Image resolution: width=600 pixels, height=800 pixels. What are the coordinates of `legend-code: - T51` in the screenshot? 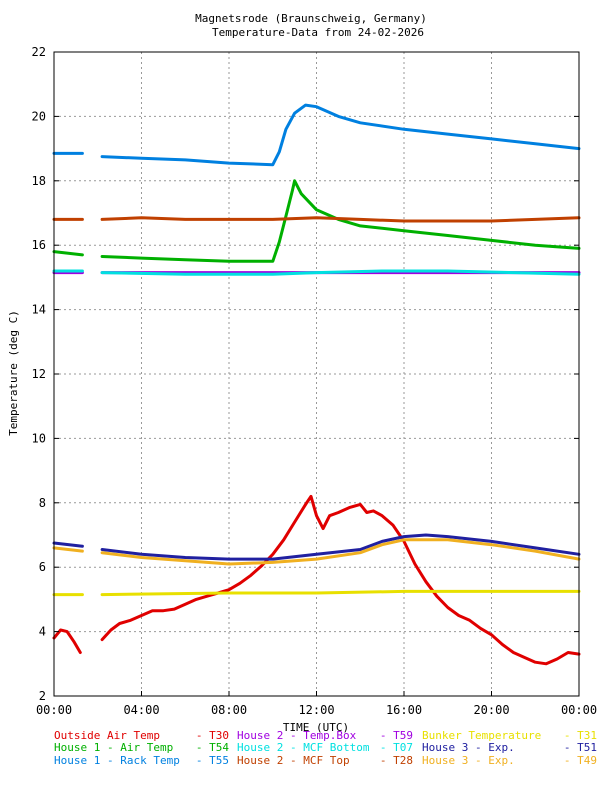 It's located at (580, 747).